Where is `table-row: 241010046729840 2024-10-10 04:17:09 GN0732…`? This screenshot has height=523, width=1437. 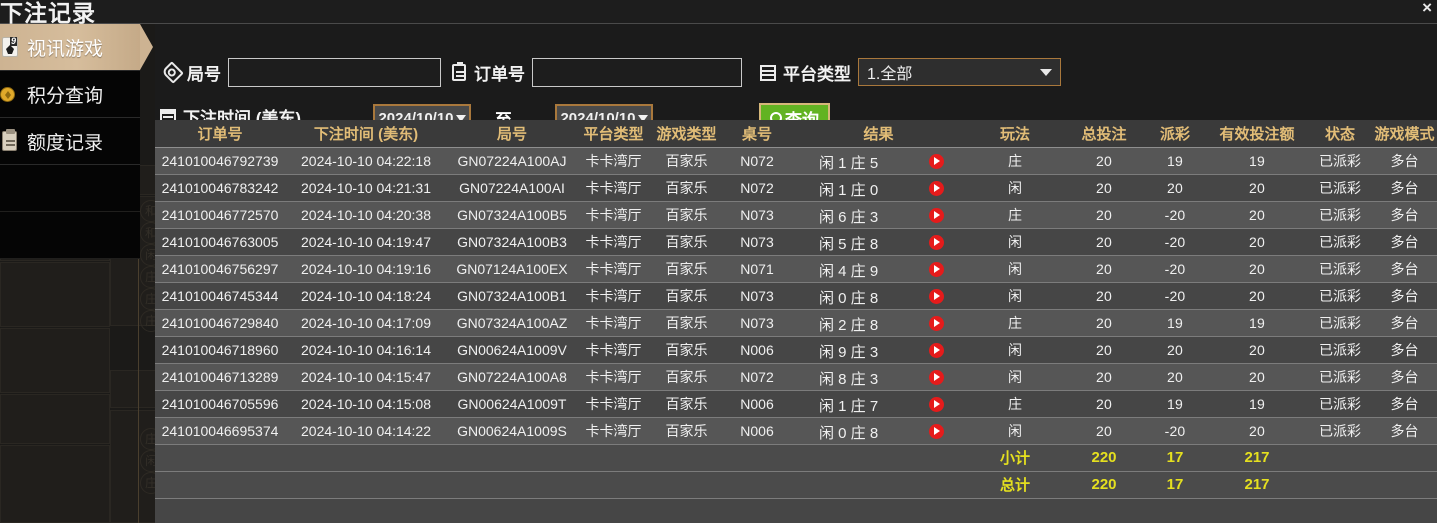
table-row: 241010046729840 2024-10-10 04:17:09 GN0732… is located at coordinates (796, 323).